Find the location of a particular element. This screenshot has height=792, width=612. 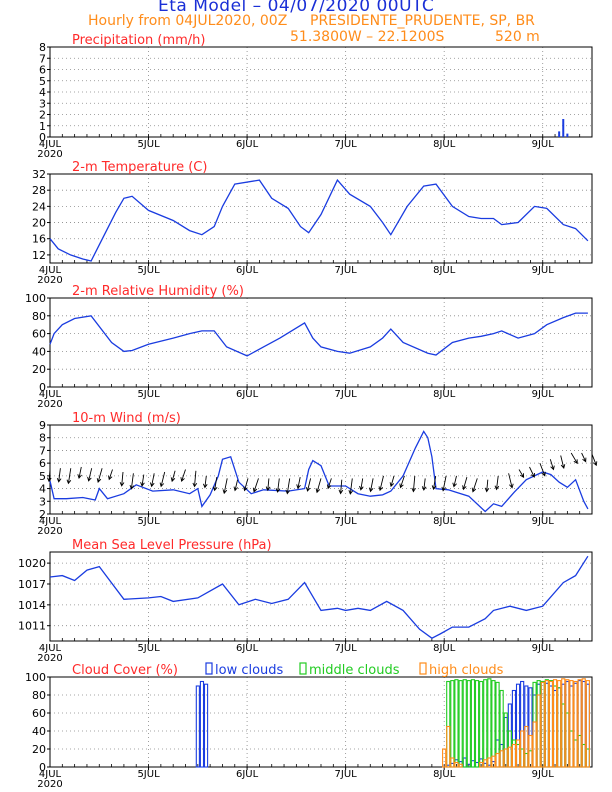

legend-label: high clouds is located at coordinates (466, 670).